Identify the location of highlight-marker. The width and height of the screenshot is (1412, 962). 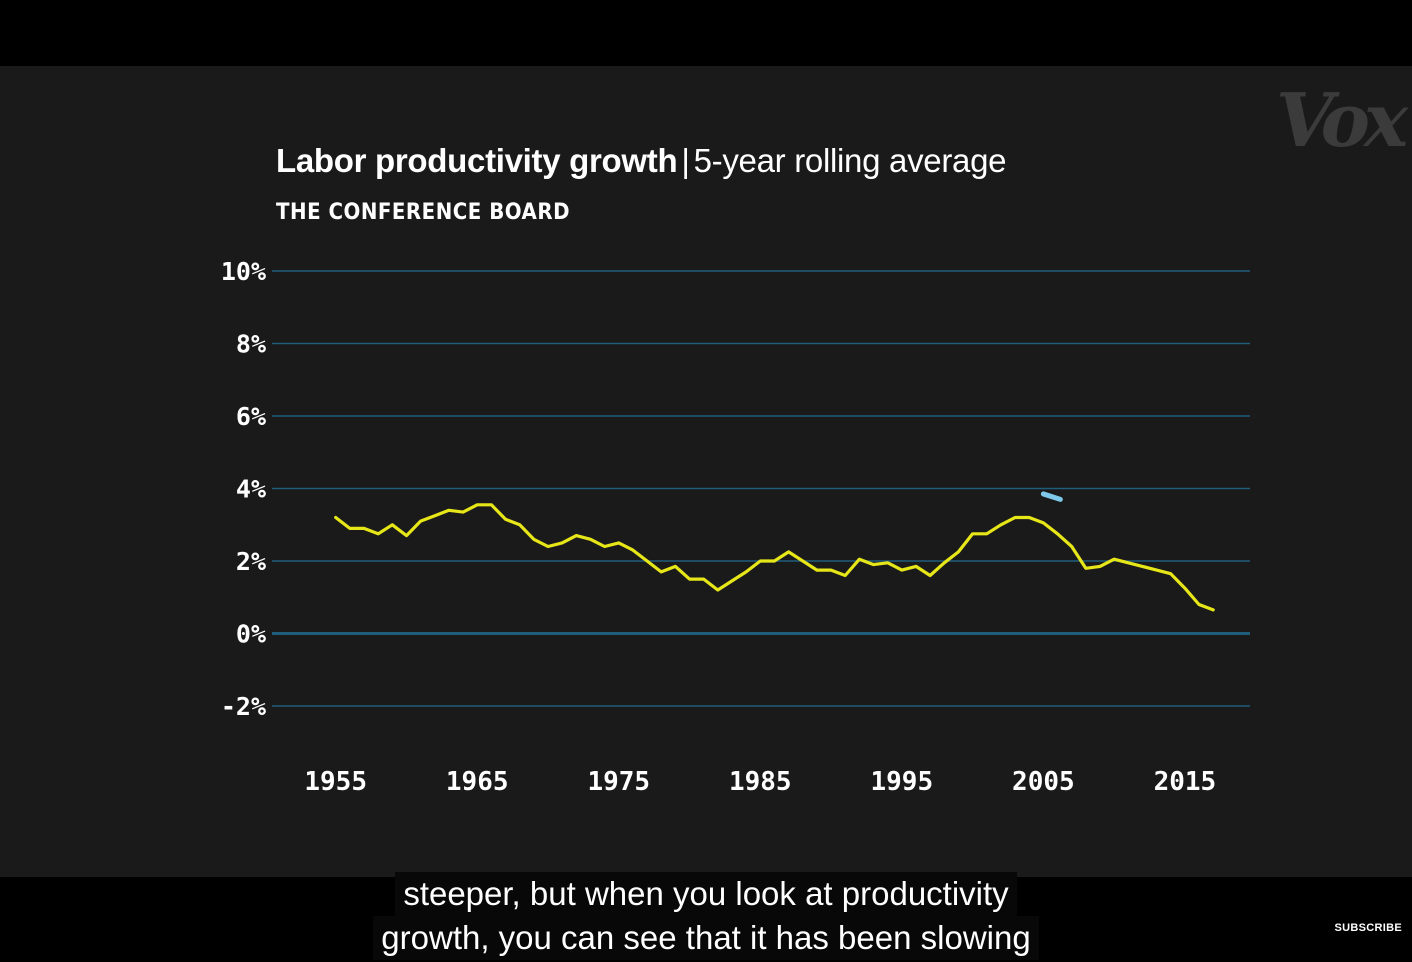
(1051, 496).